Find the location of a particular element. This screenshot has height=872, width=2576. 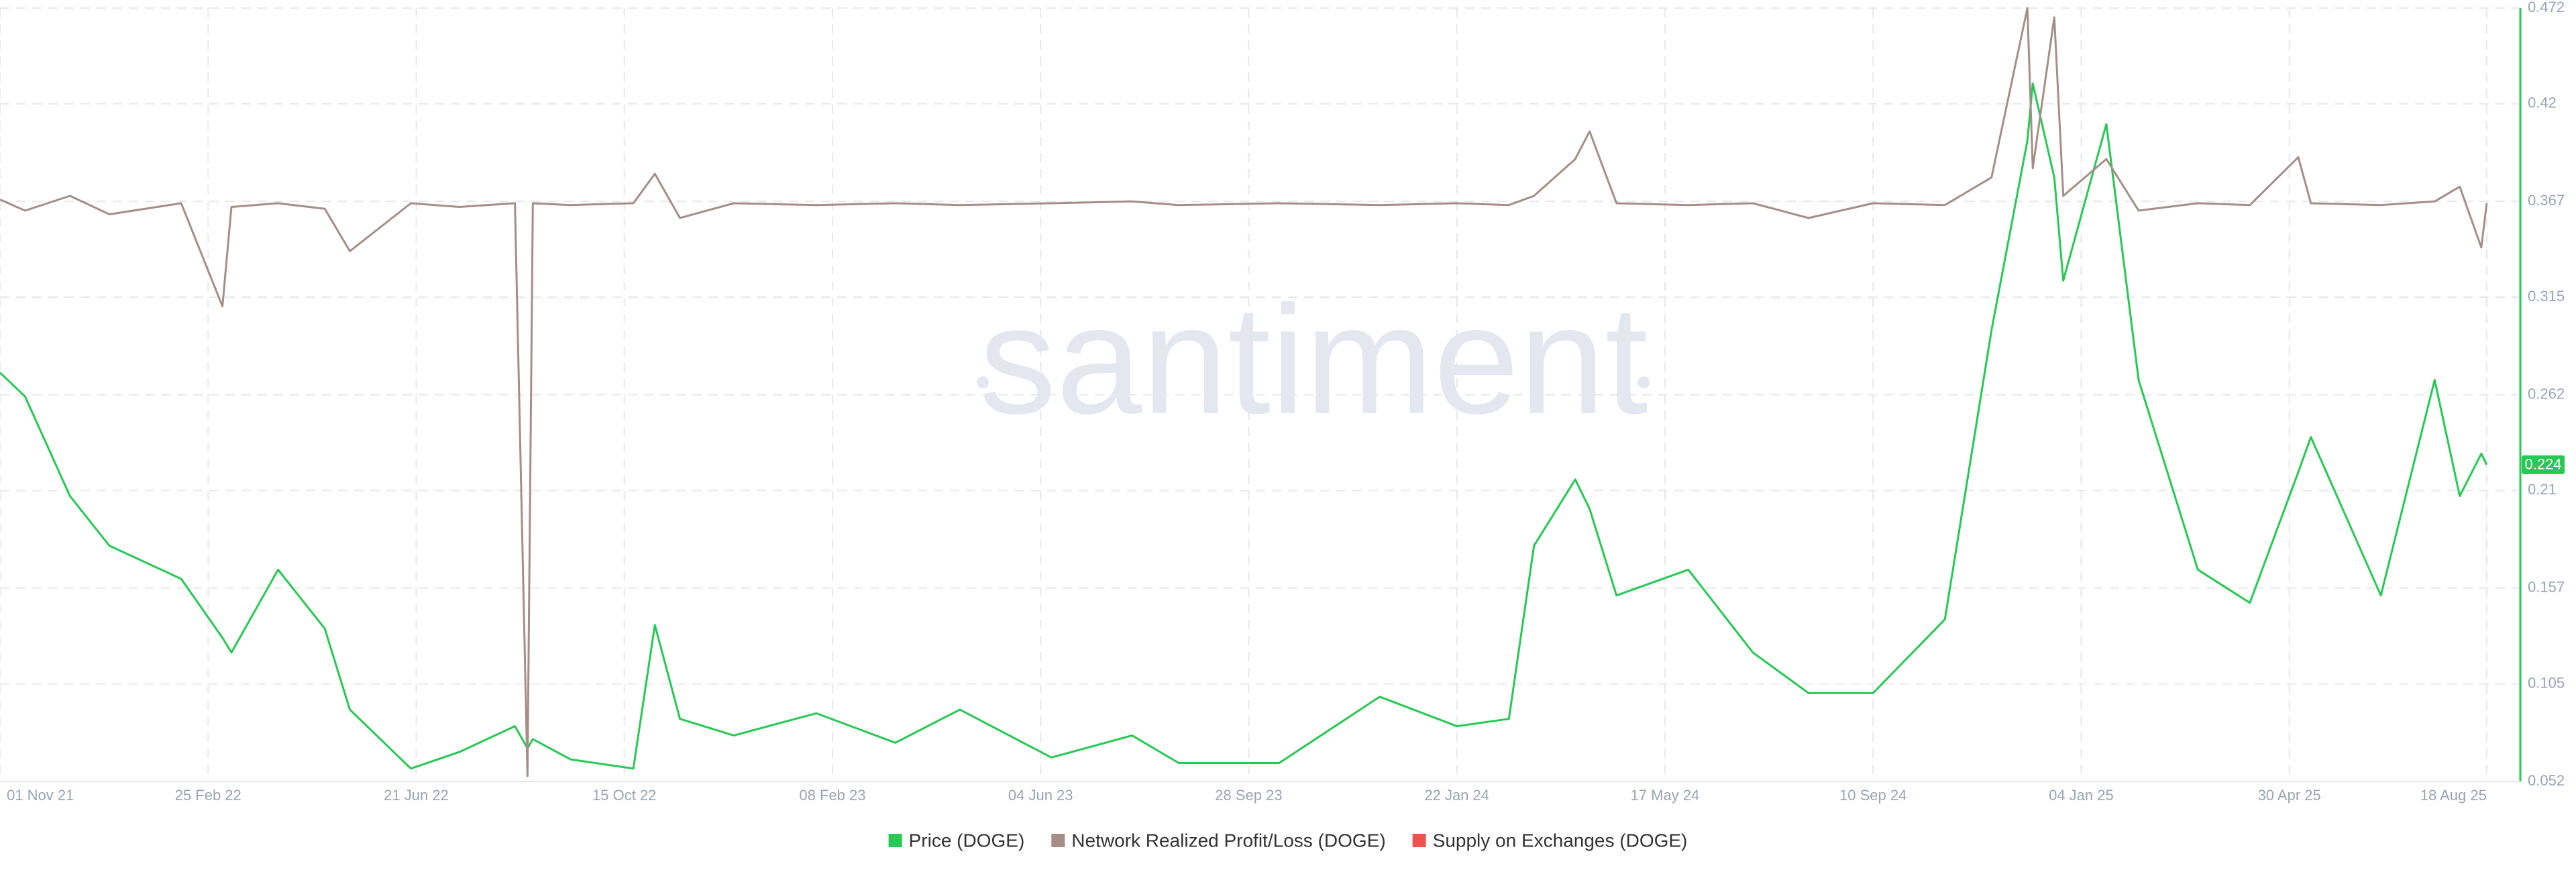

x-tick-label: 30 Apr 25 is located at coordinates (2289, 795).